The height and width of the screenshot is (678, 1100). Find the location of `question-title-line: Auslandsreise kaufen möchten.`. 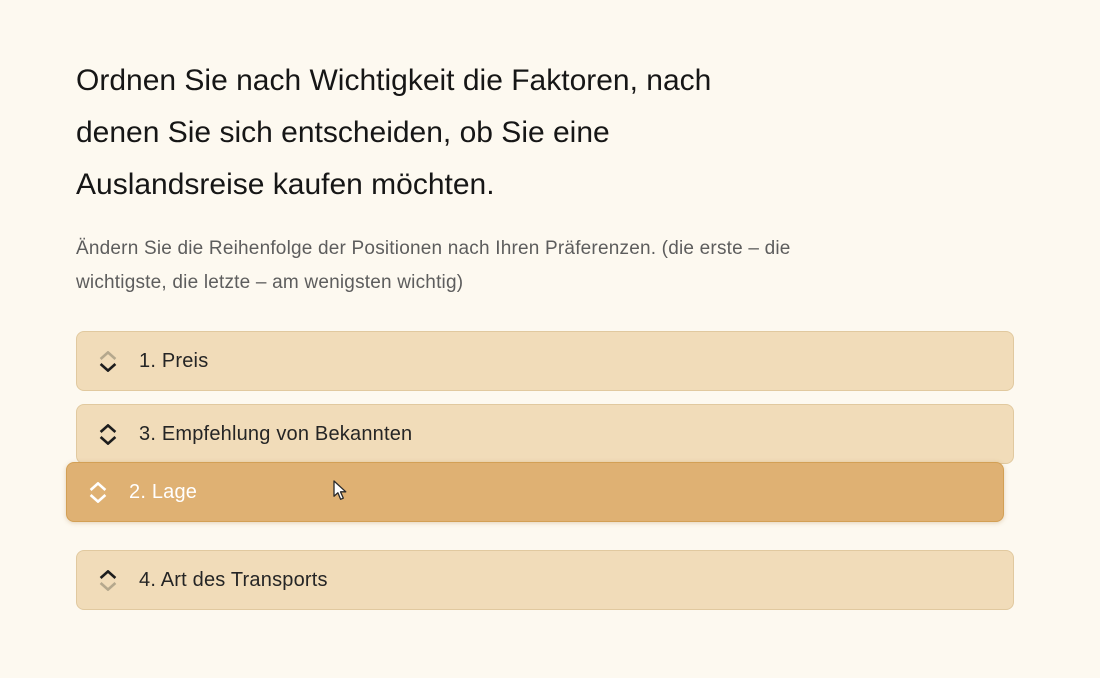

question-title-line: Auslandsreise kaufen möchten. is located at coordinates (285, 184).